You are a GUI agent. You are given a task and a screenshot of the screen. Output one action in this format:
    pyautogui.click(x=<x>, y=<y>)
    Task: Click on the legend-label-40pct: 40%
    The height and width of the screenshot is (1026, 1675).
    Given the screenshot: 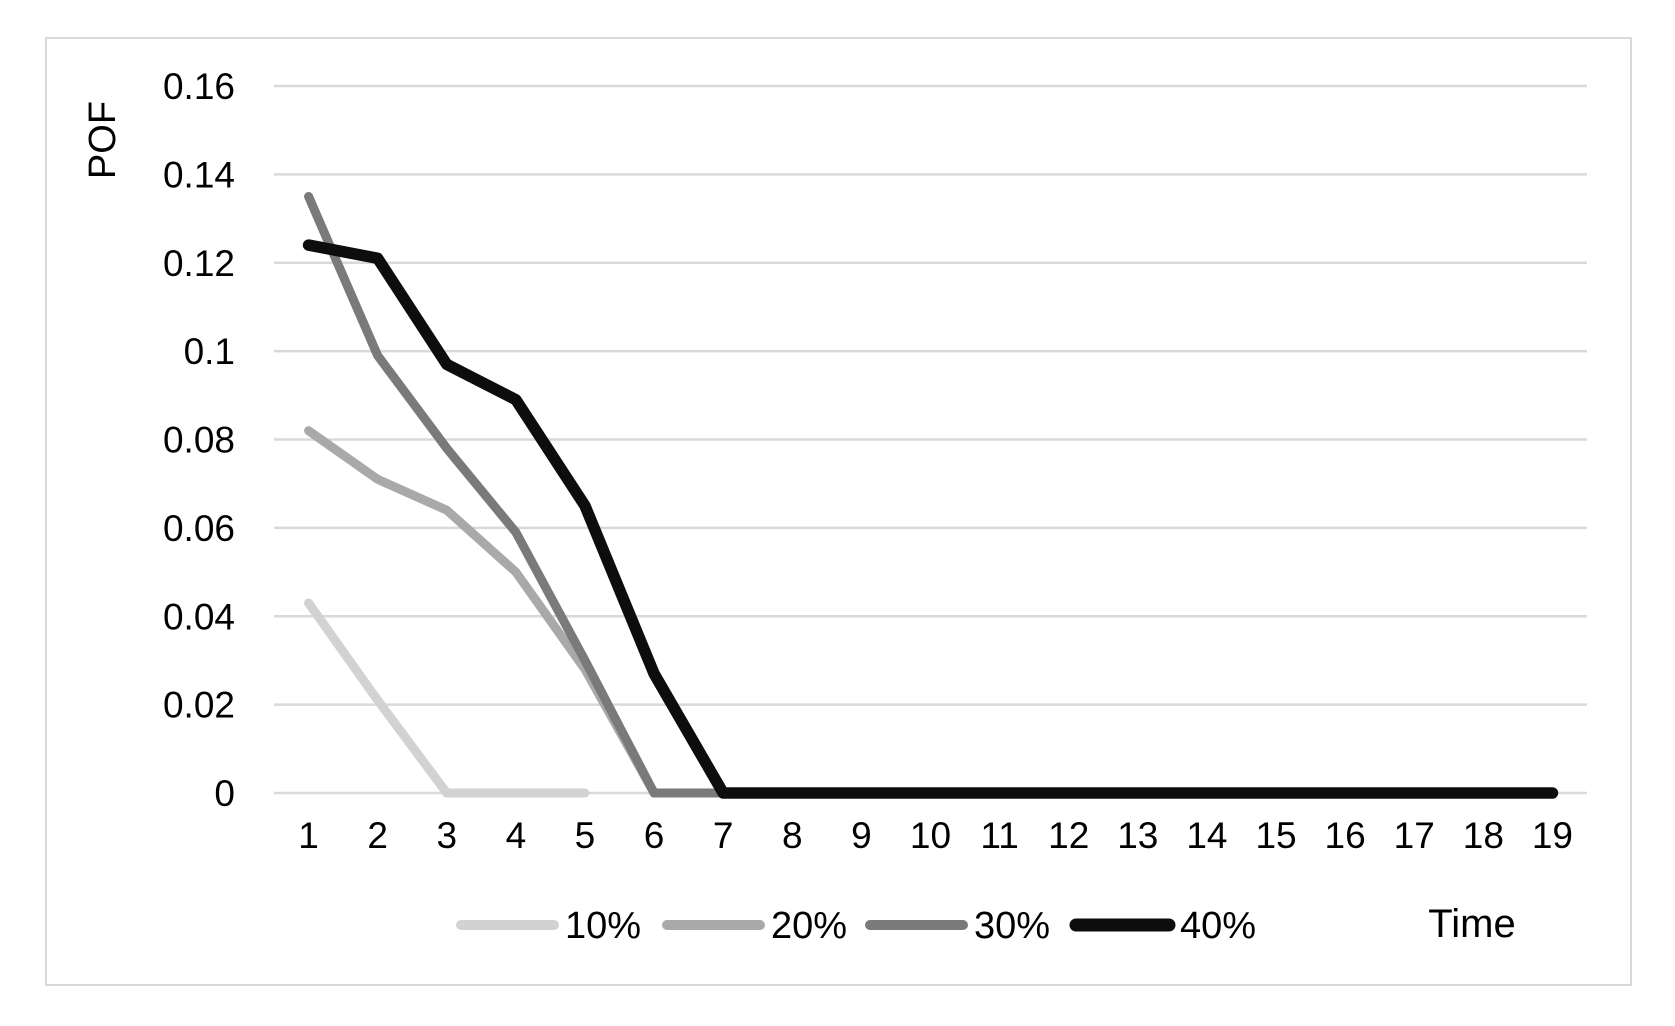 What is the action you would take?
    pyautogui.click(x=1218, y=926)
    